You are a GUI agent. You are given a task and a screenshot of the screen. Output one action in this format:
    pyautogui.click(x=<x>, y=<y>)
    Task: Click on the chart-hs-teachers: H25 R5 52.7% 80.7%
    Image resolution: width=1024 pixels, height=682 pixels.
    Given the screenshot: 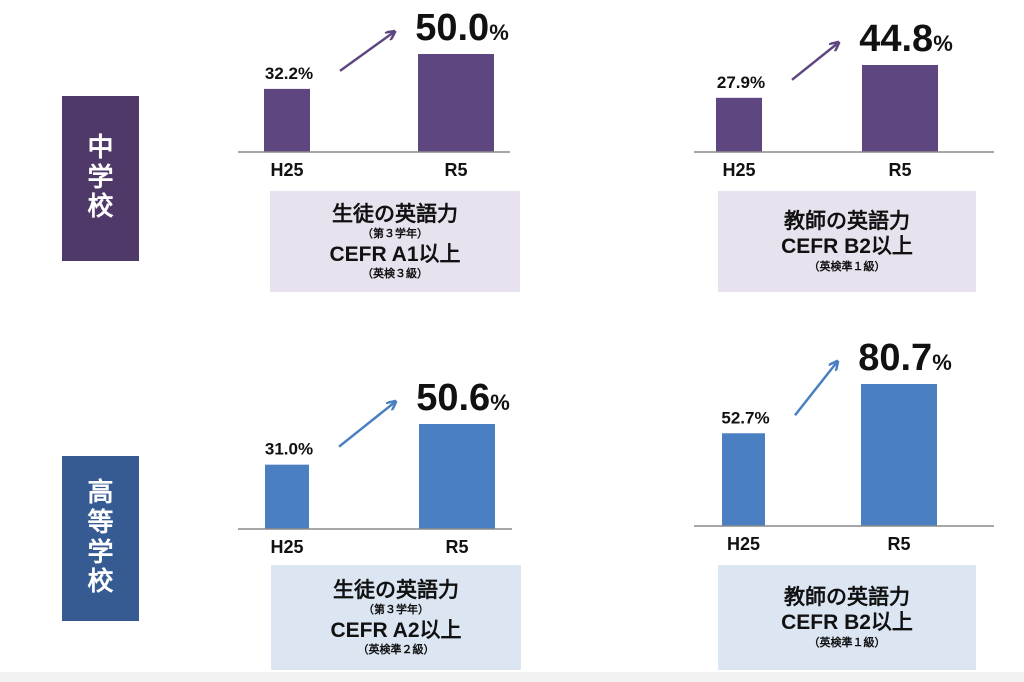 What is the action you would take?
    pyautogui.click(x=844, y=445)
    